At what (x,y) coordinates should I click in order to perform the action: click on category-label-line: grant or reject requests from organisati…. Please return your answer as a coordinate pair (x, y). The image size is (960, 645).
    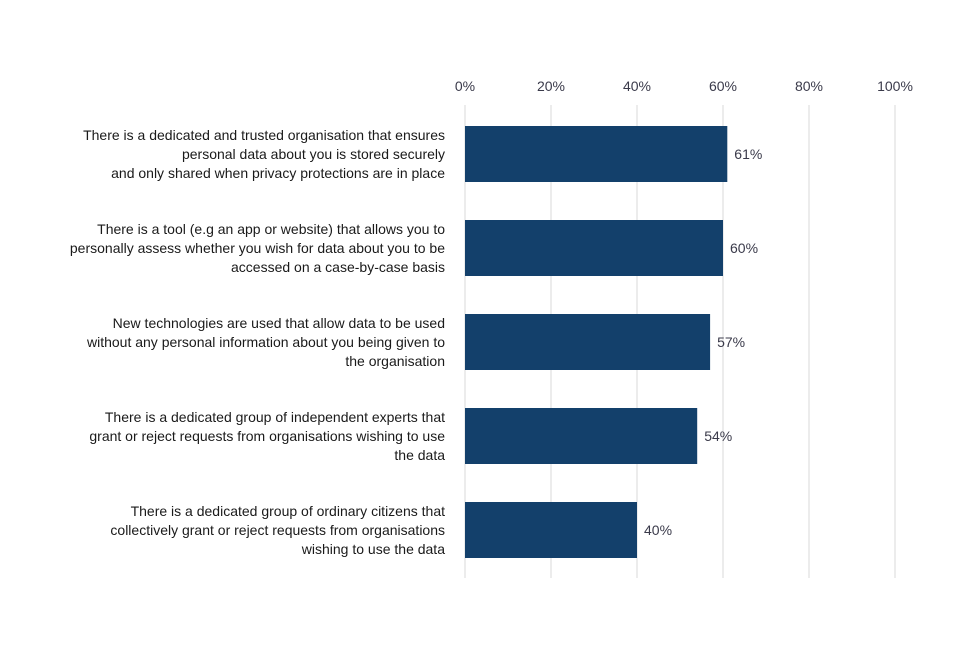
    Looking at the image, I should click on (267, 436).